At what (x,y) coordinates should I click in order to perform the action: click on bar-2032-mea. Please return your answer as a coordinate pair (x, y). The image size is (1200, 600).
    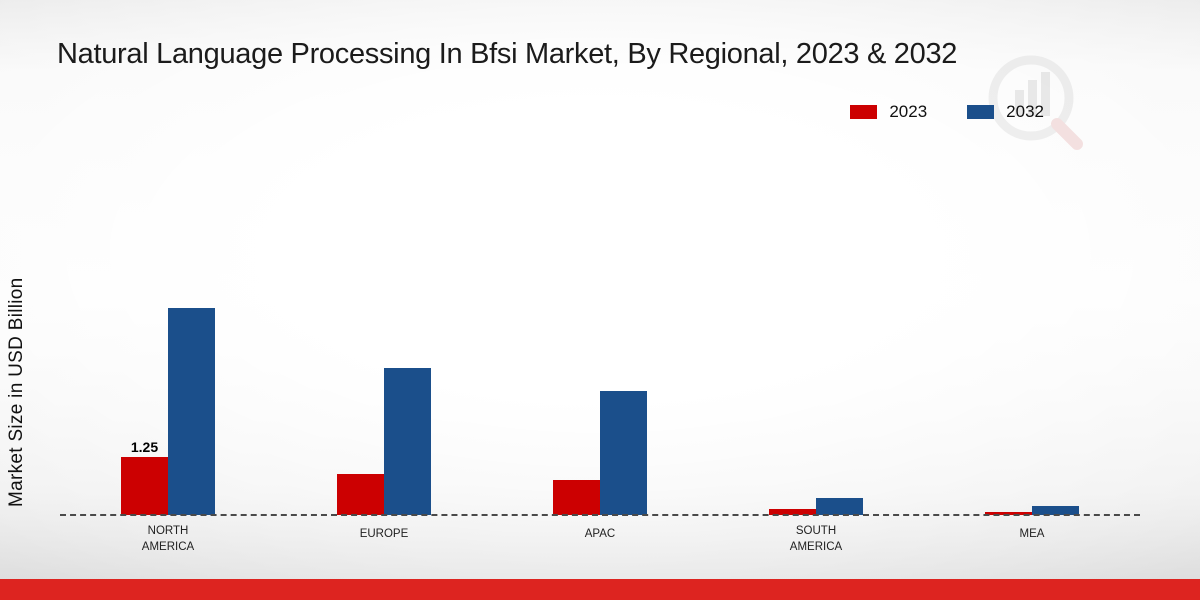
    Looking at the image, I should click on (1055, 510).